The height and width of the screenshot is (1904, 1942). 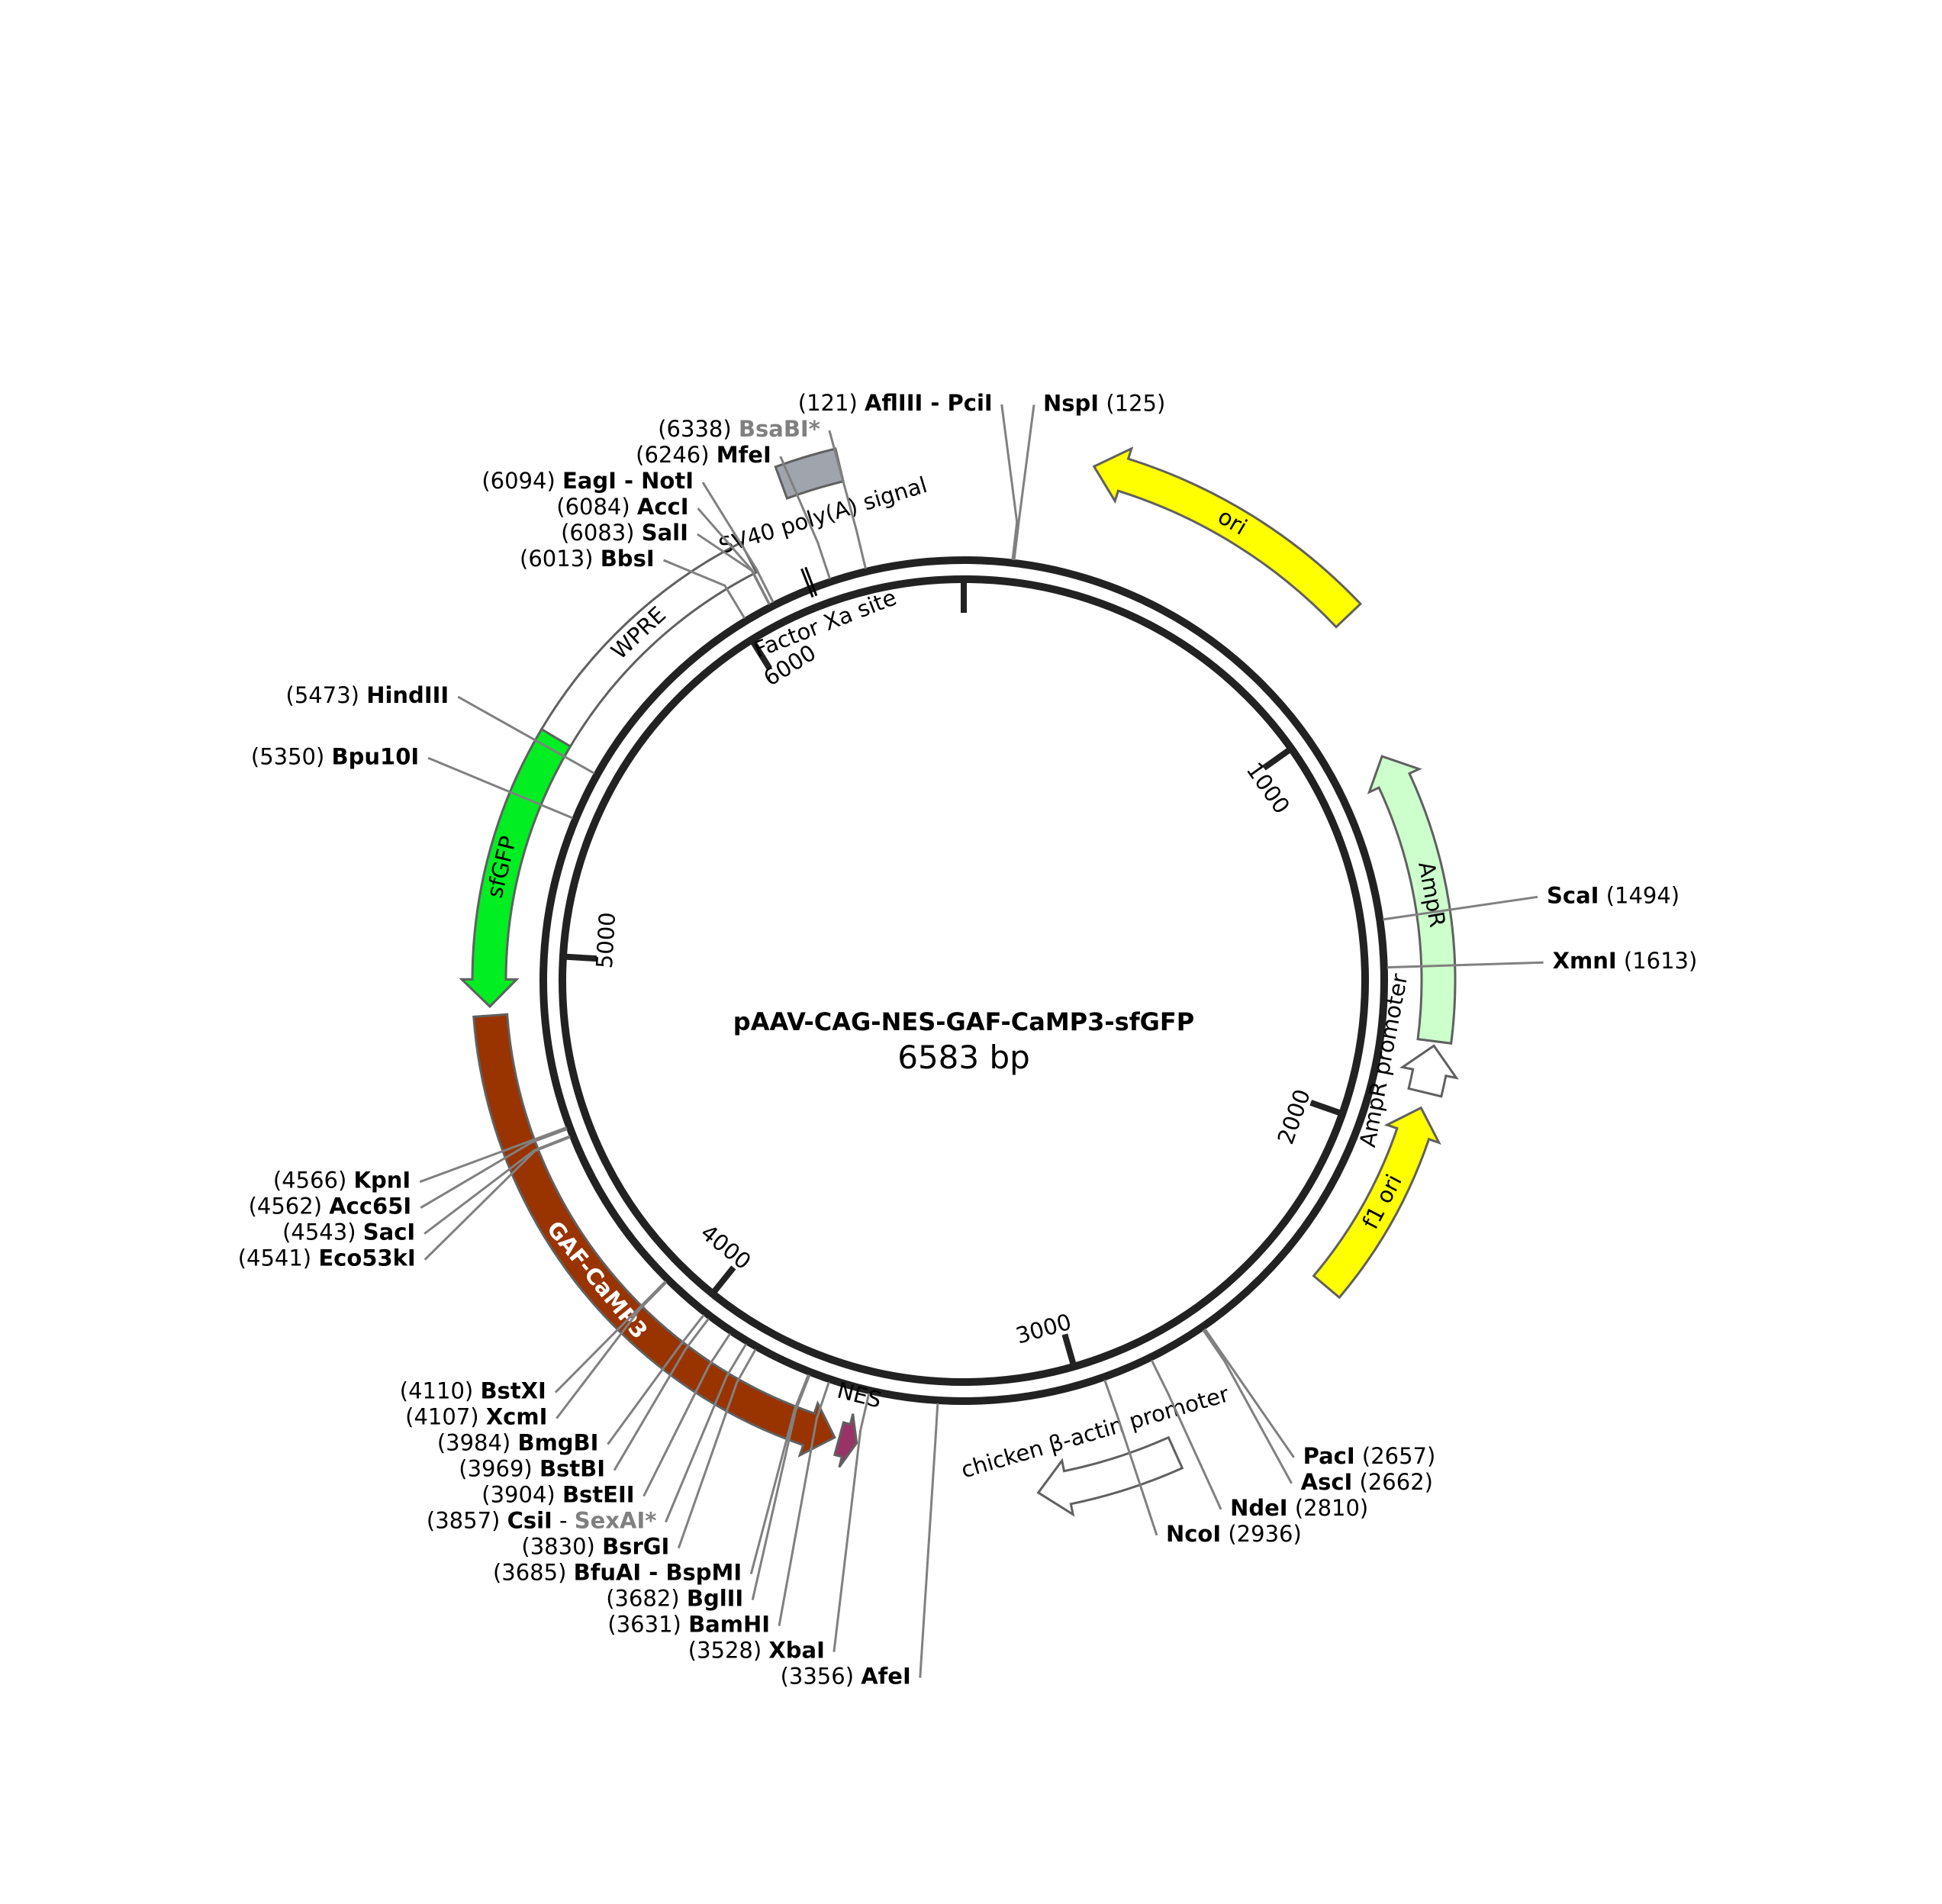 I want to click on gaf-camp3-label: GAF-CaMP3, so click(x=597, y=1279).